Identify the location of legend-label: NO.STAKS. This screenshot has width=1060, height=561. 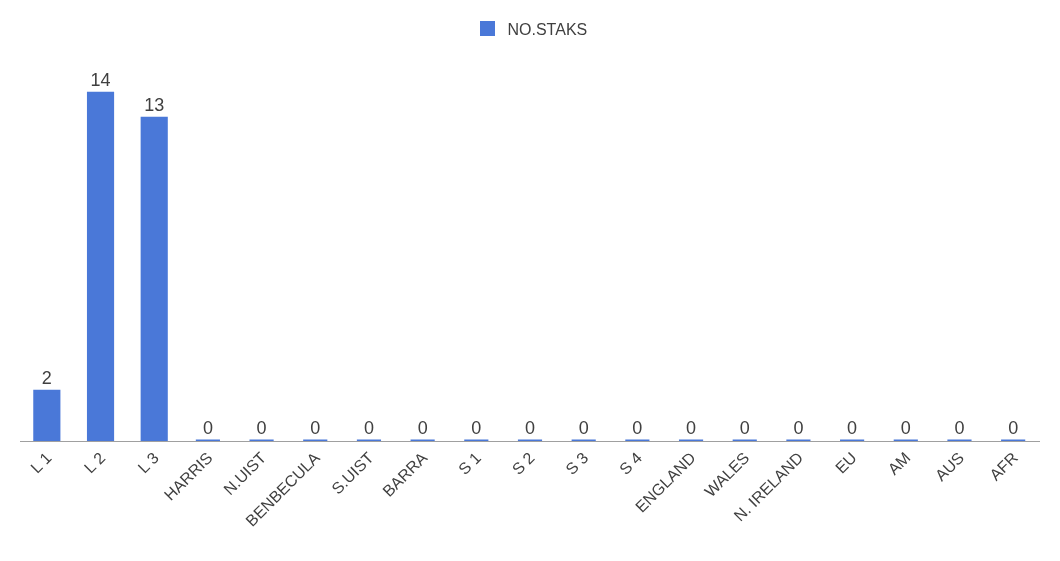
(547, 29).